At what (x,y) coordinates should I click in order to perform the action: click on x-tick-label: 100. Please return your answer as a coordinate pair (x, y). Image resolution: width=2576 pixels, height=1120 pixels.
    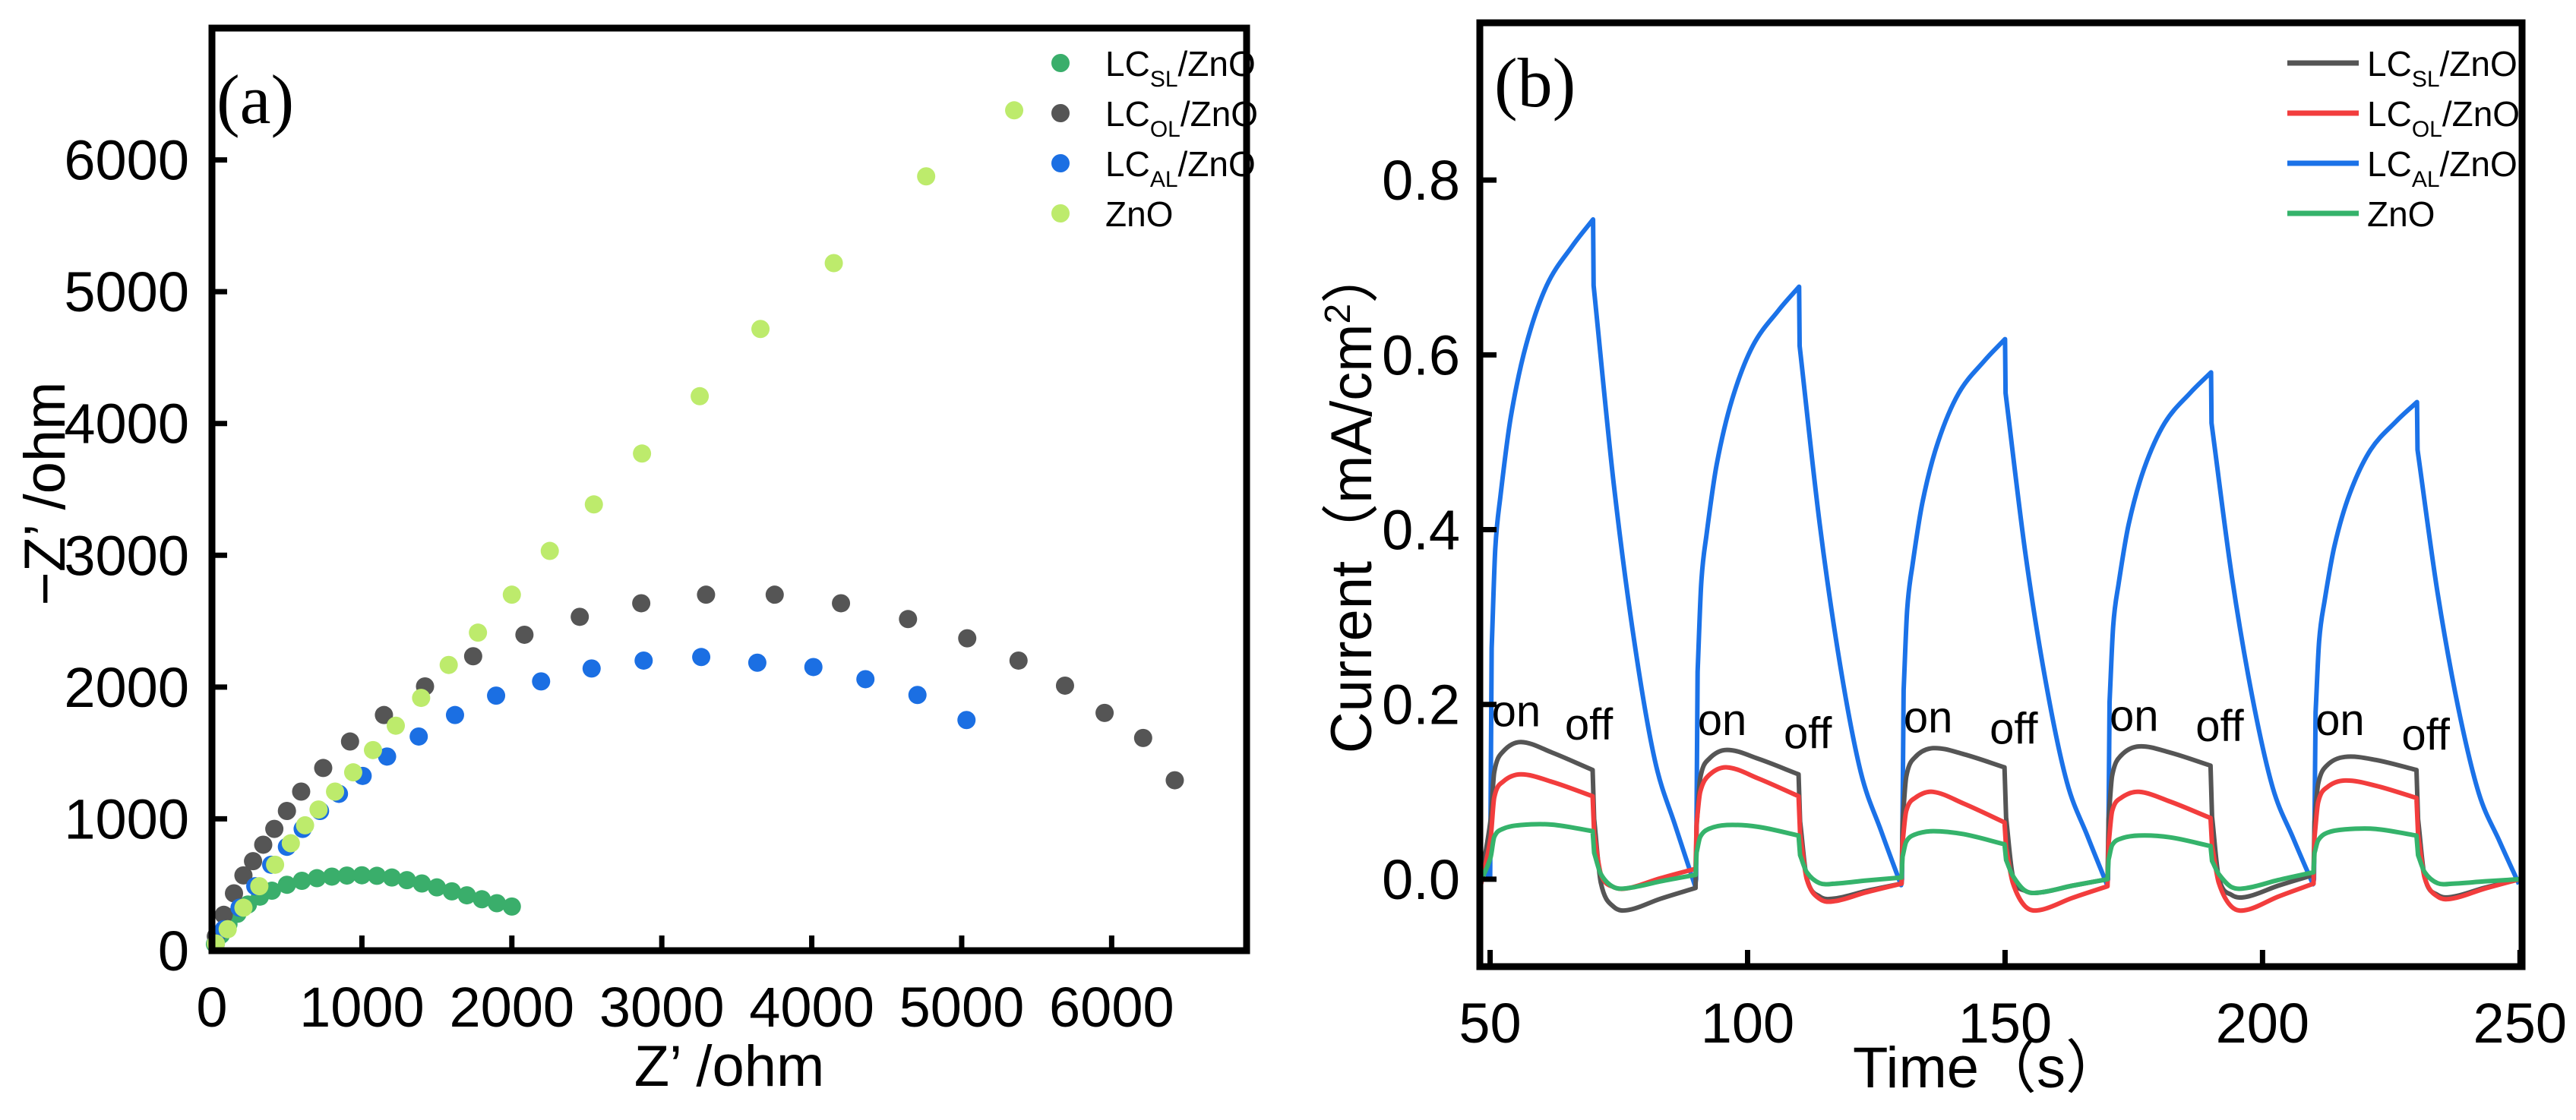
    Looking at the image, I should click on (1747, 1024).